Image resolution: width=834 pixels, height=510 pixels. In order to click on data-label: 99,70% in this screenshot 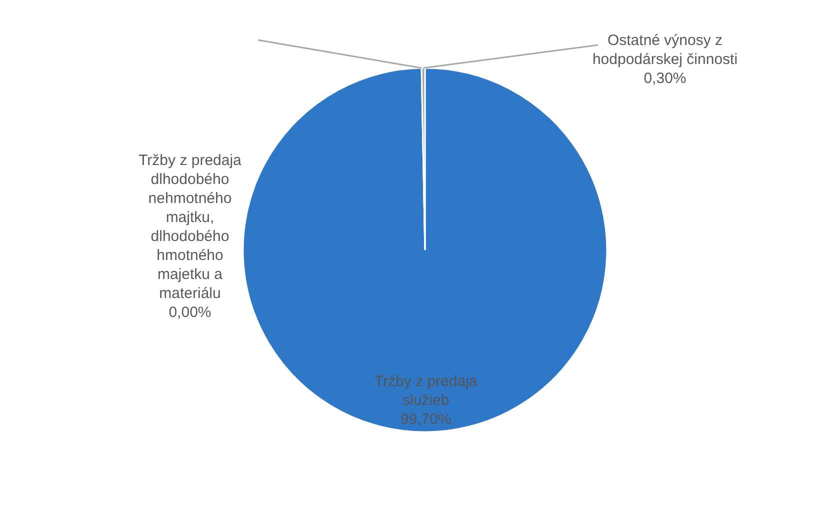, I will do `click(426, 419)`.